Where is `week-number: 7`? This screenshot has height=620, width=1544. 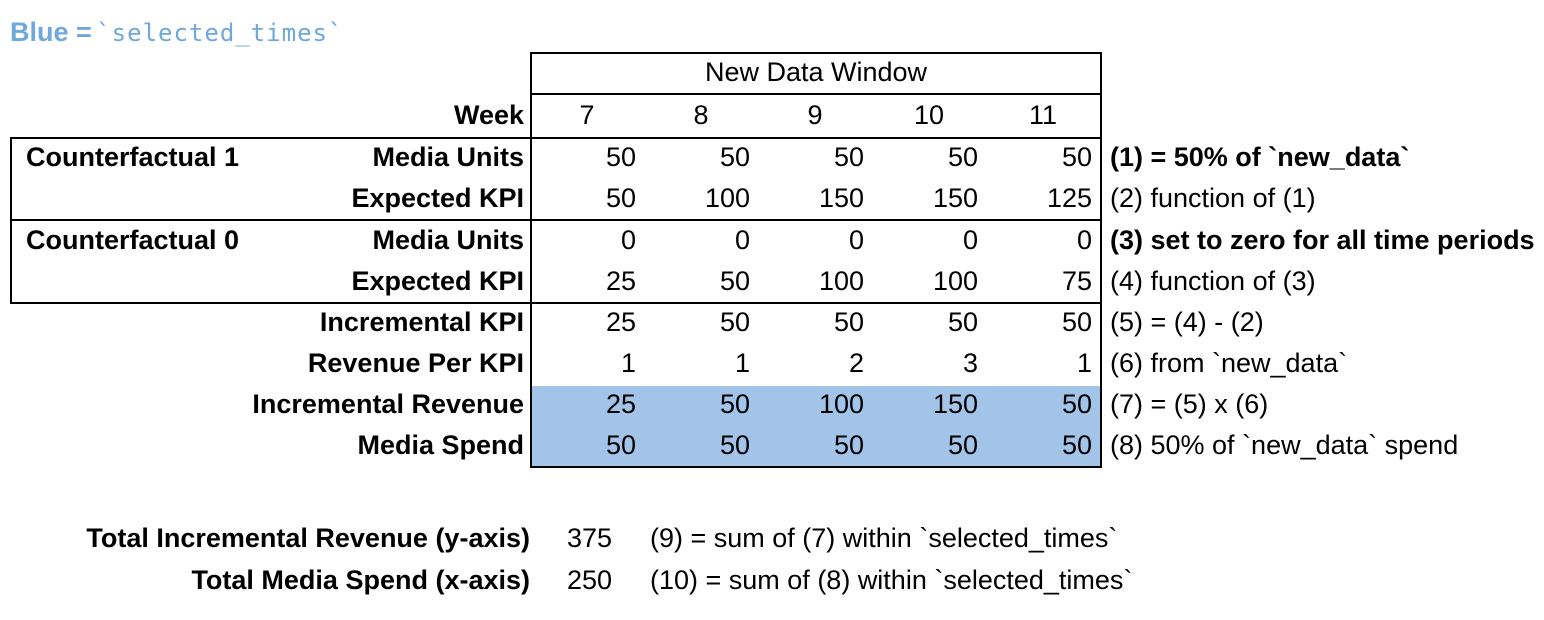 week-number: 7 is located at coordinates (587, 115).